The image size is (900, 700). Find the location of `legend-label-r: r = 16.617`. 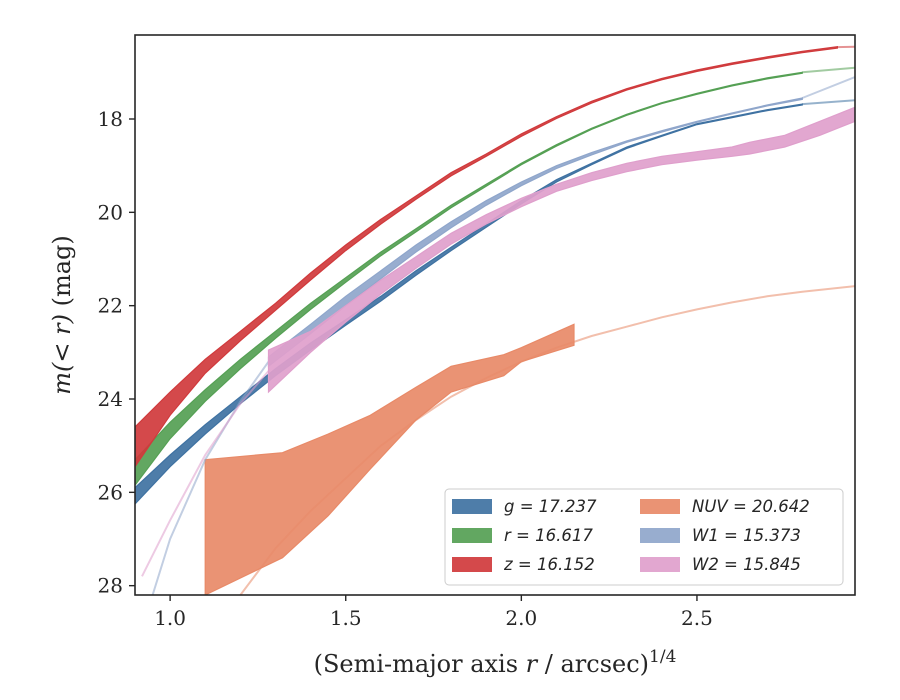

legend-label-r: r = 16.617 is located at coordinates (548, 535).